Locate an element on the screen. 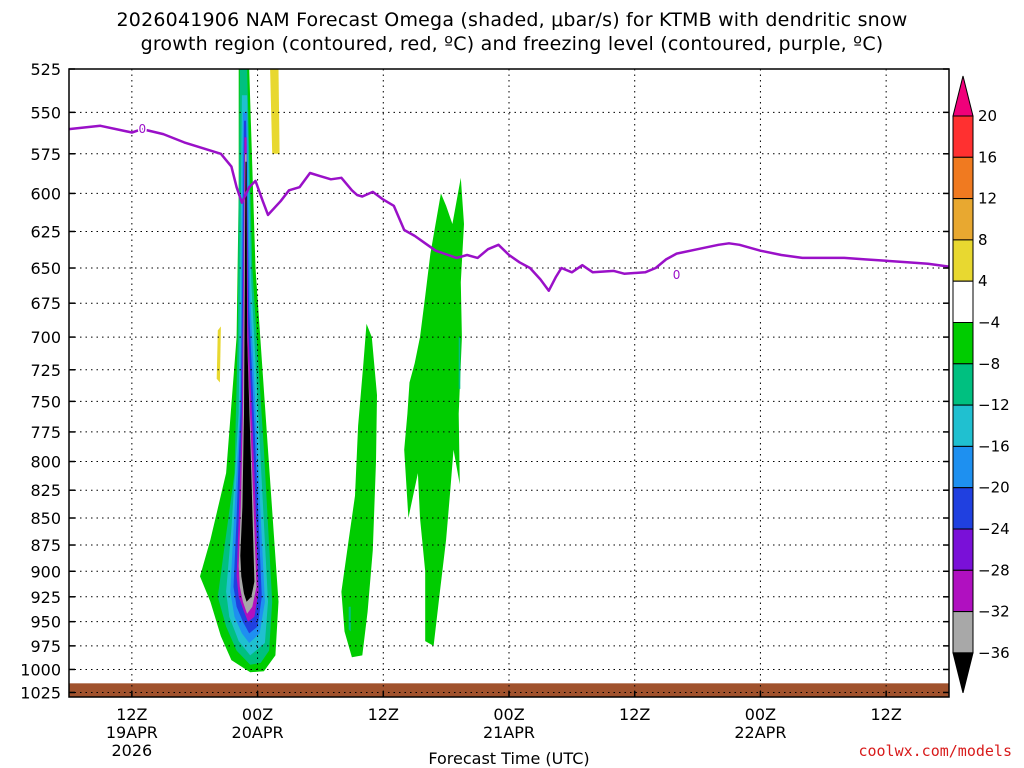 The image size is (1024, 768). colorbar-label: −32 is located at coordinates (994, 612).